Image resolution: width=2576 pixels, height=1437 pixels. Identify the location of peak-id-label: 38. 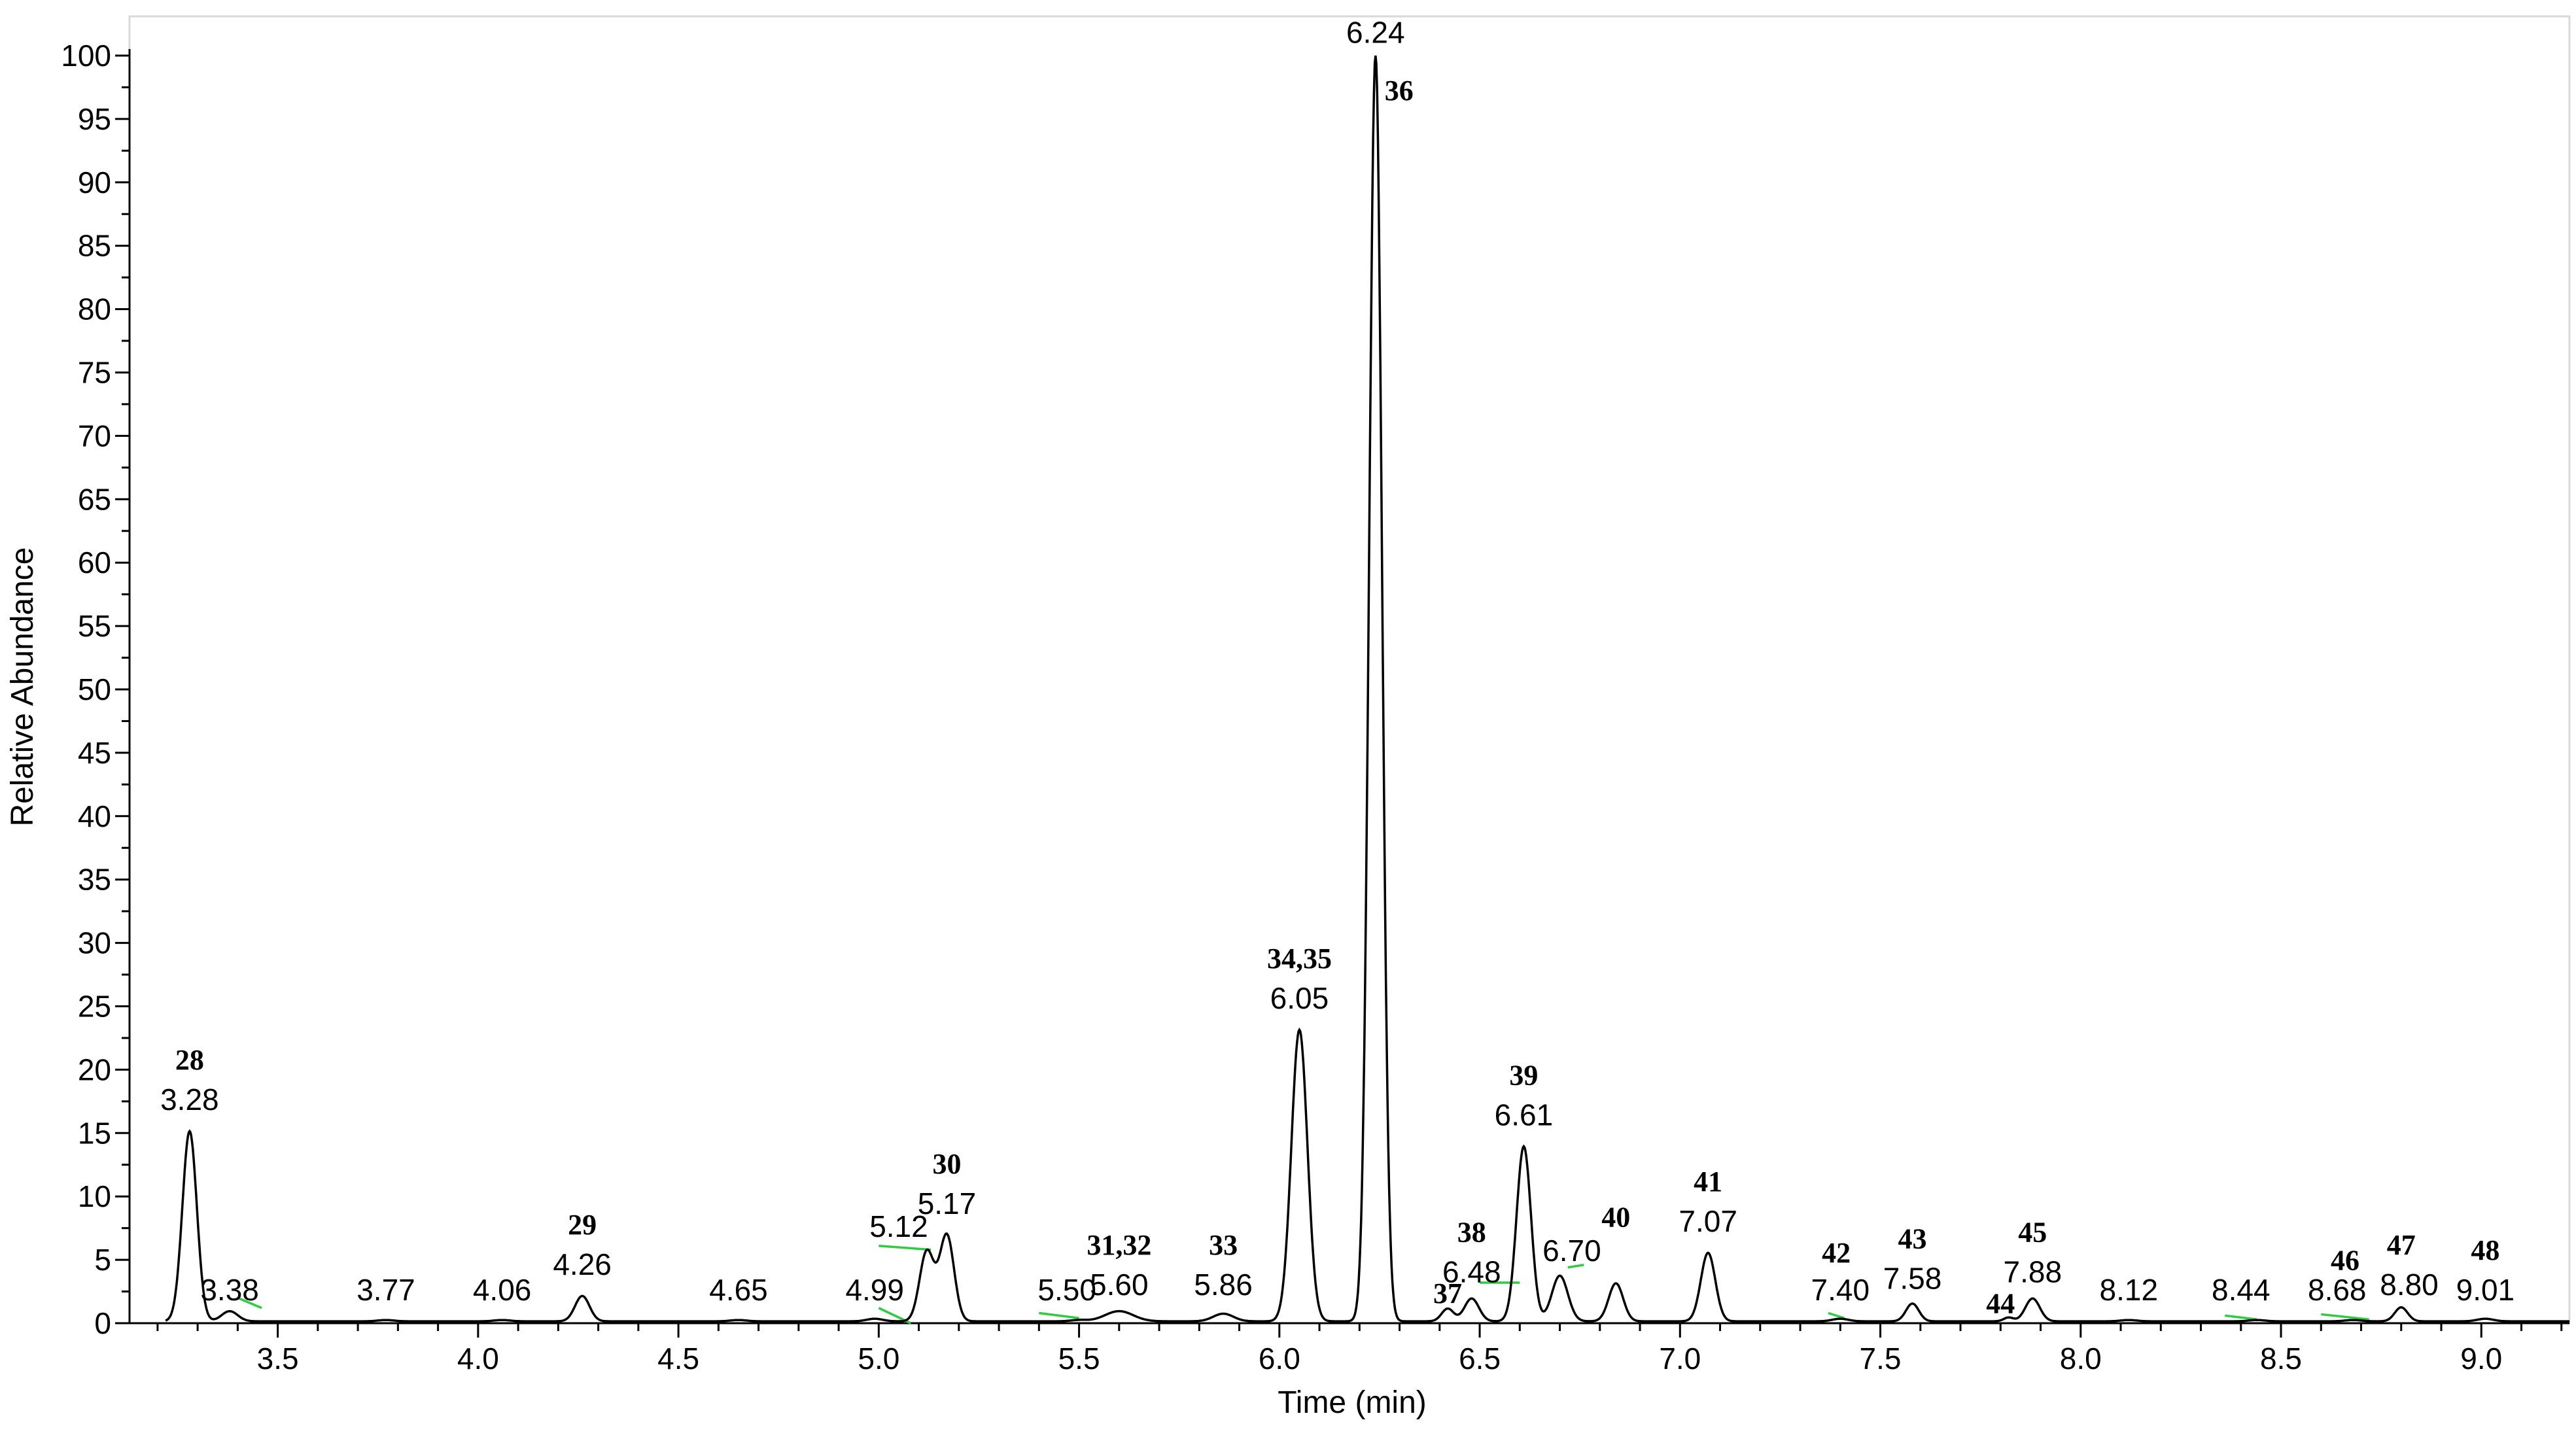
(1471, 1233).